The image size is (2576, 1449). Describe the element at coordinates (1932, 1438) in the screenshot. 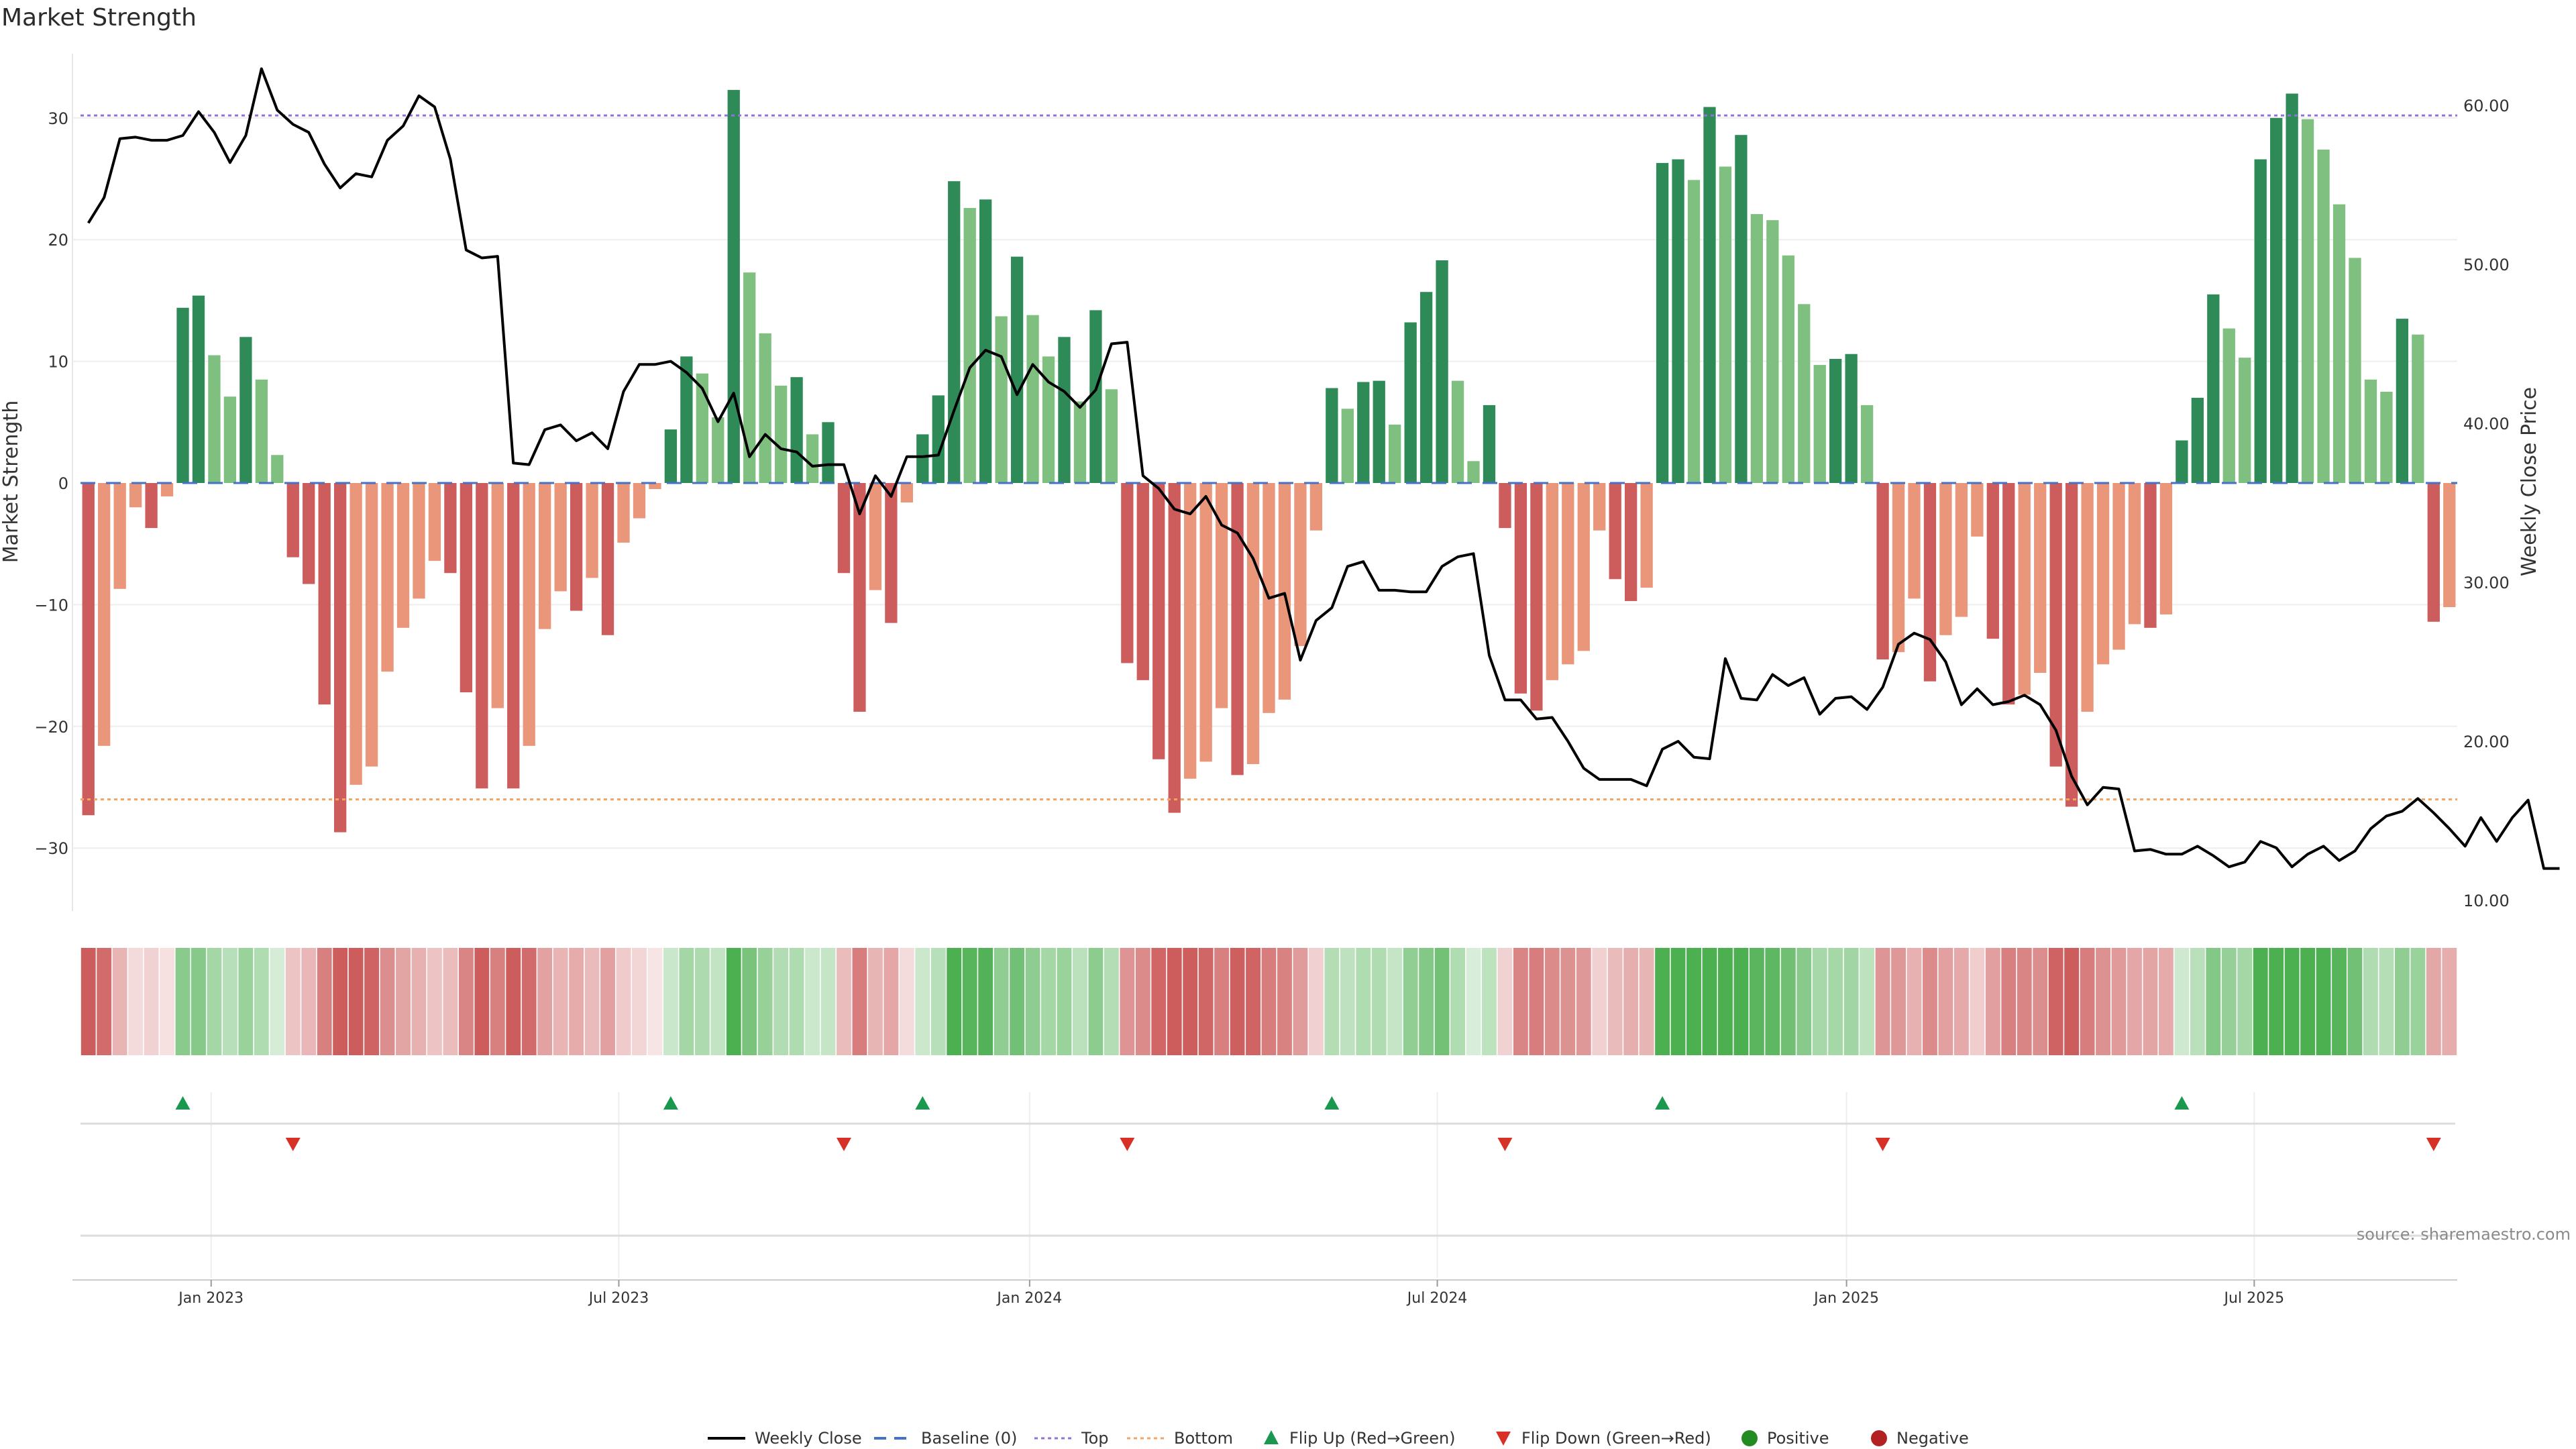

I see `legend-label: Negative` at that location.